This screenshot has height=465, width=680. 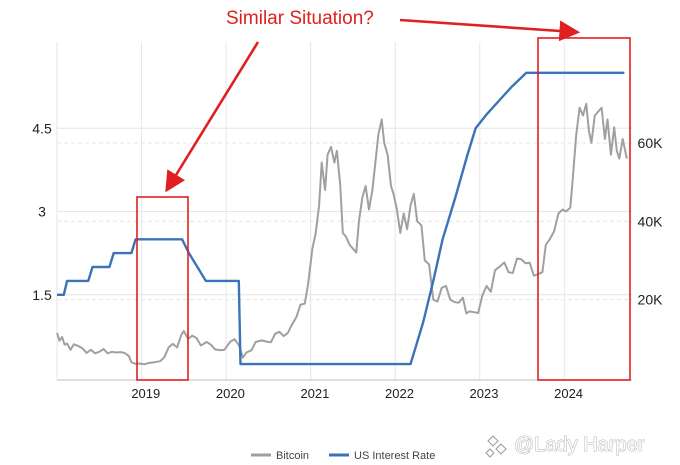 I want to click on annotation-arrow-left, so click(x=212, y=117).